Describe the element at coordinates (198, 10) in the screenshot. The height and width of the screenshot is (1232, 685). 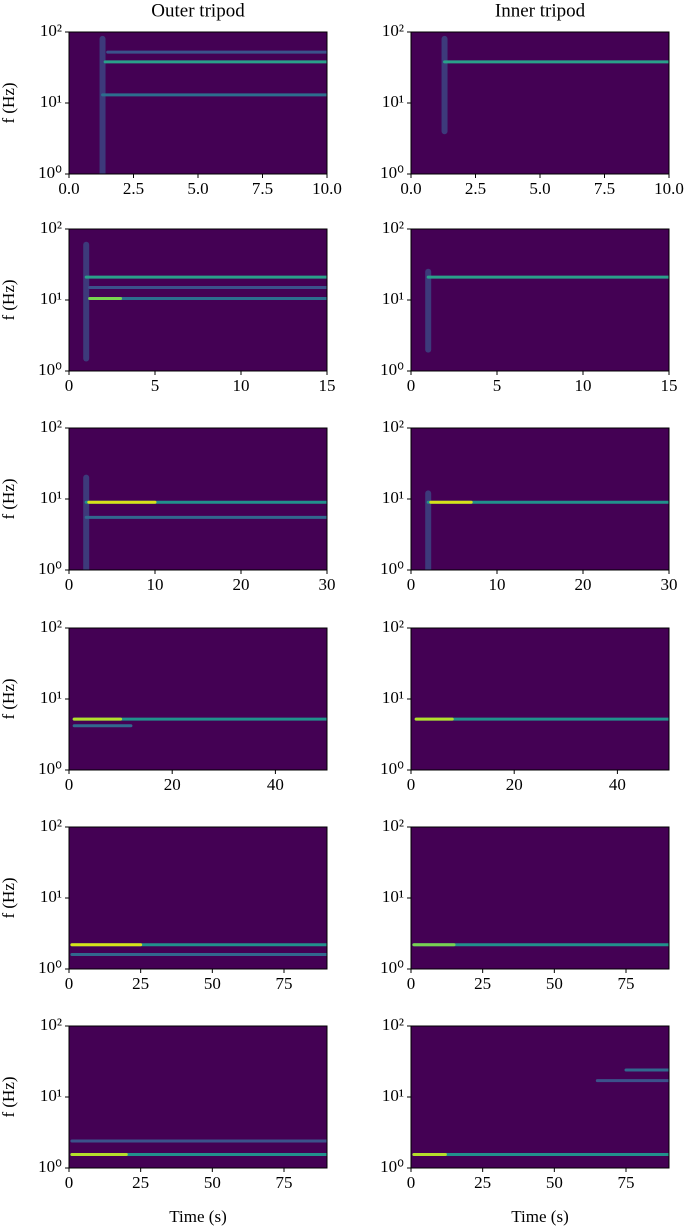
I see `panel-title: Outer tripod` at that location.